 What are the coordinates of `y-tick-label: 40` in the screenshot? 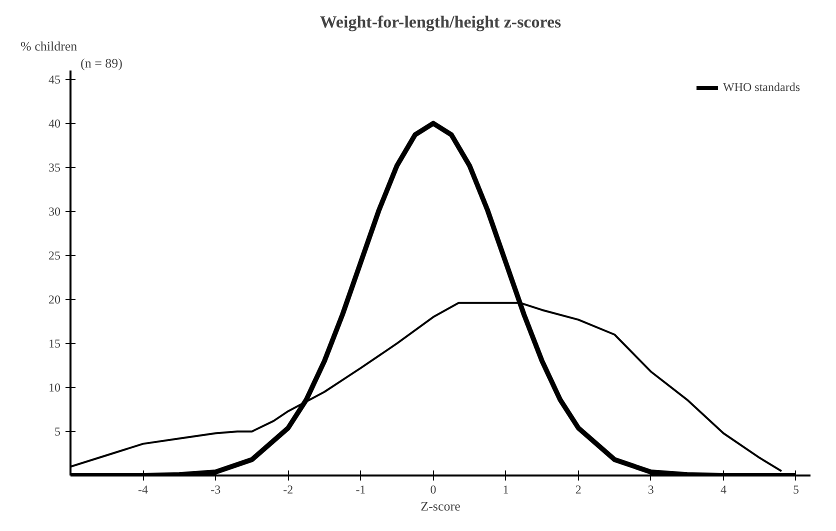 It's located at (54, 123).